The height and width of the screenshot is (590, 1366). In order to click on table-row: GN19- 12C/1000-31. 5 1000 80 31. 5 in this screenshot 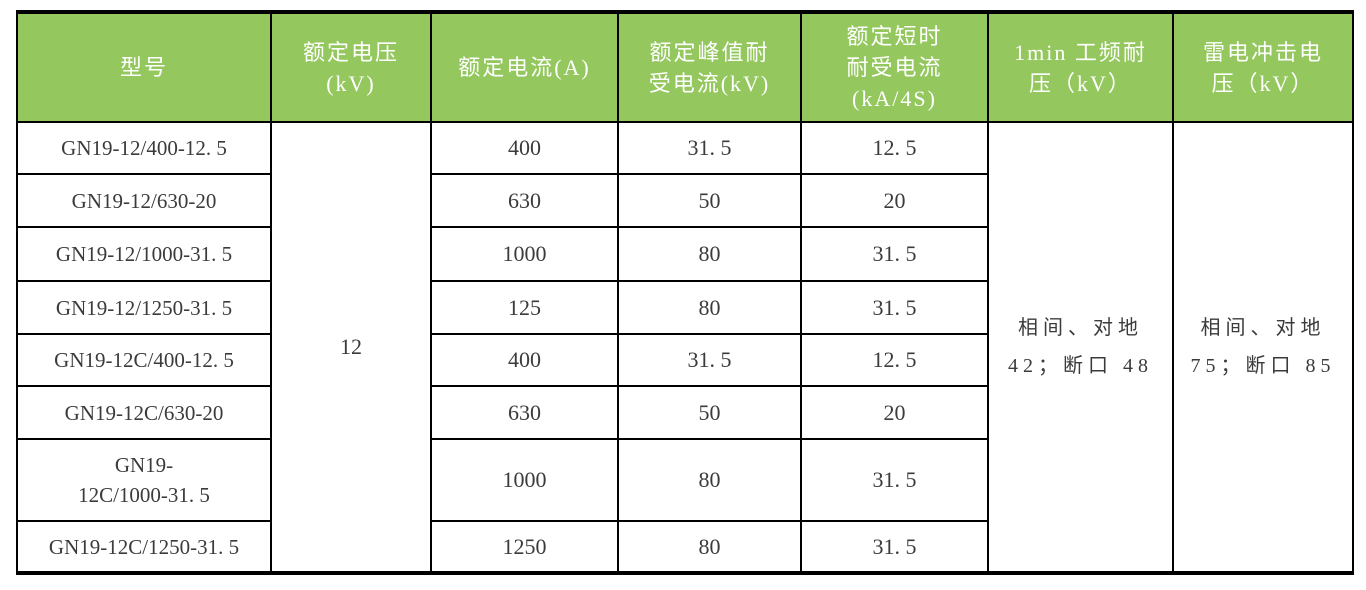, I will do `click(684, 480)`.